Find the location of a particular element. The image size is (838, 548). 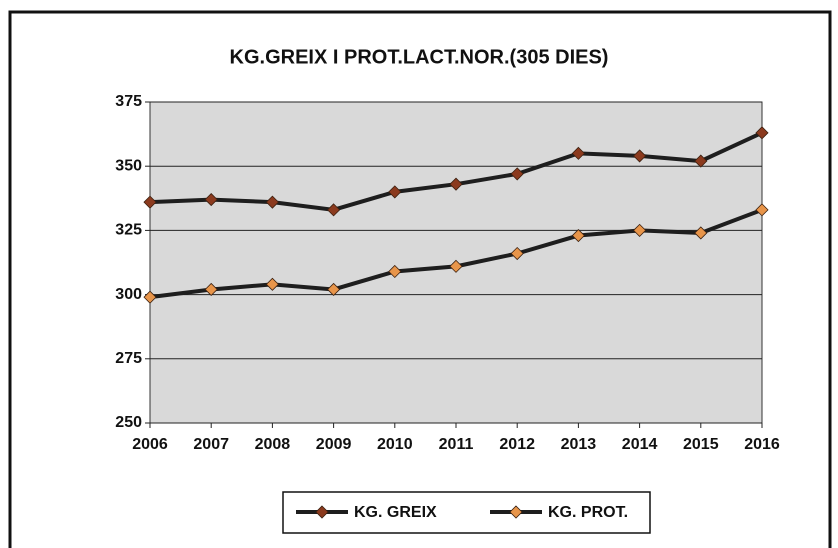

legend-label: KG. GREIX is located at coordinates (395, 512).